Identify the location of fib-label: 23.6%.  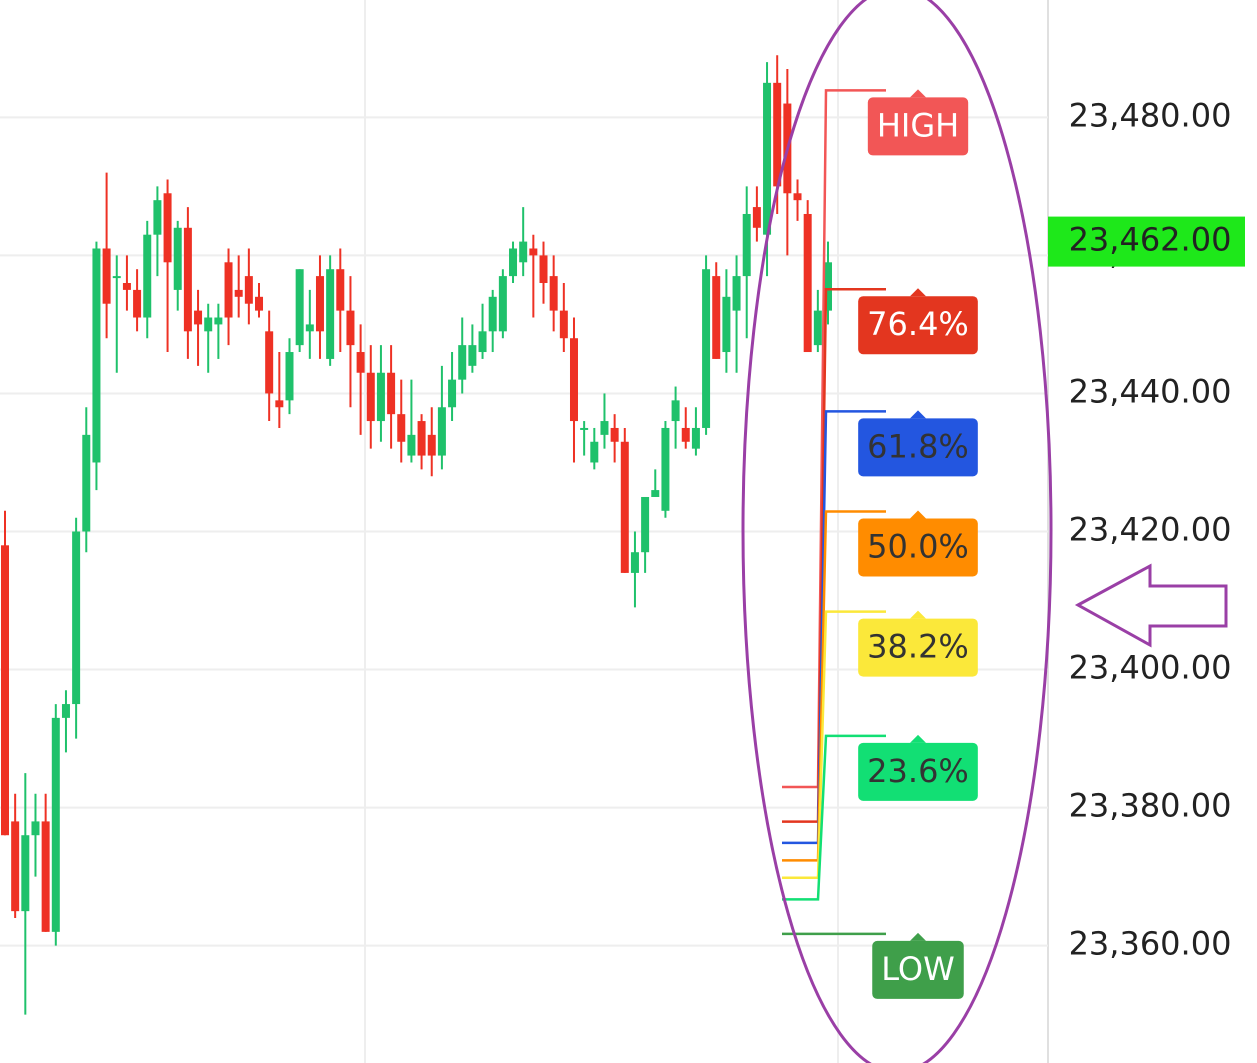
(918, 771).